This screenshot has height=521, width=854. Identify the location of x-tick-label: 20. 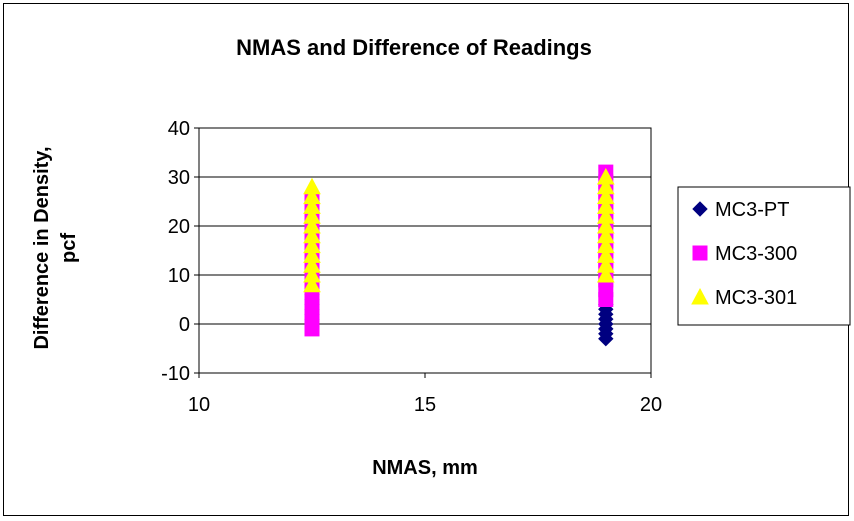
(651, 405).